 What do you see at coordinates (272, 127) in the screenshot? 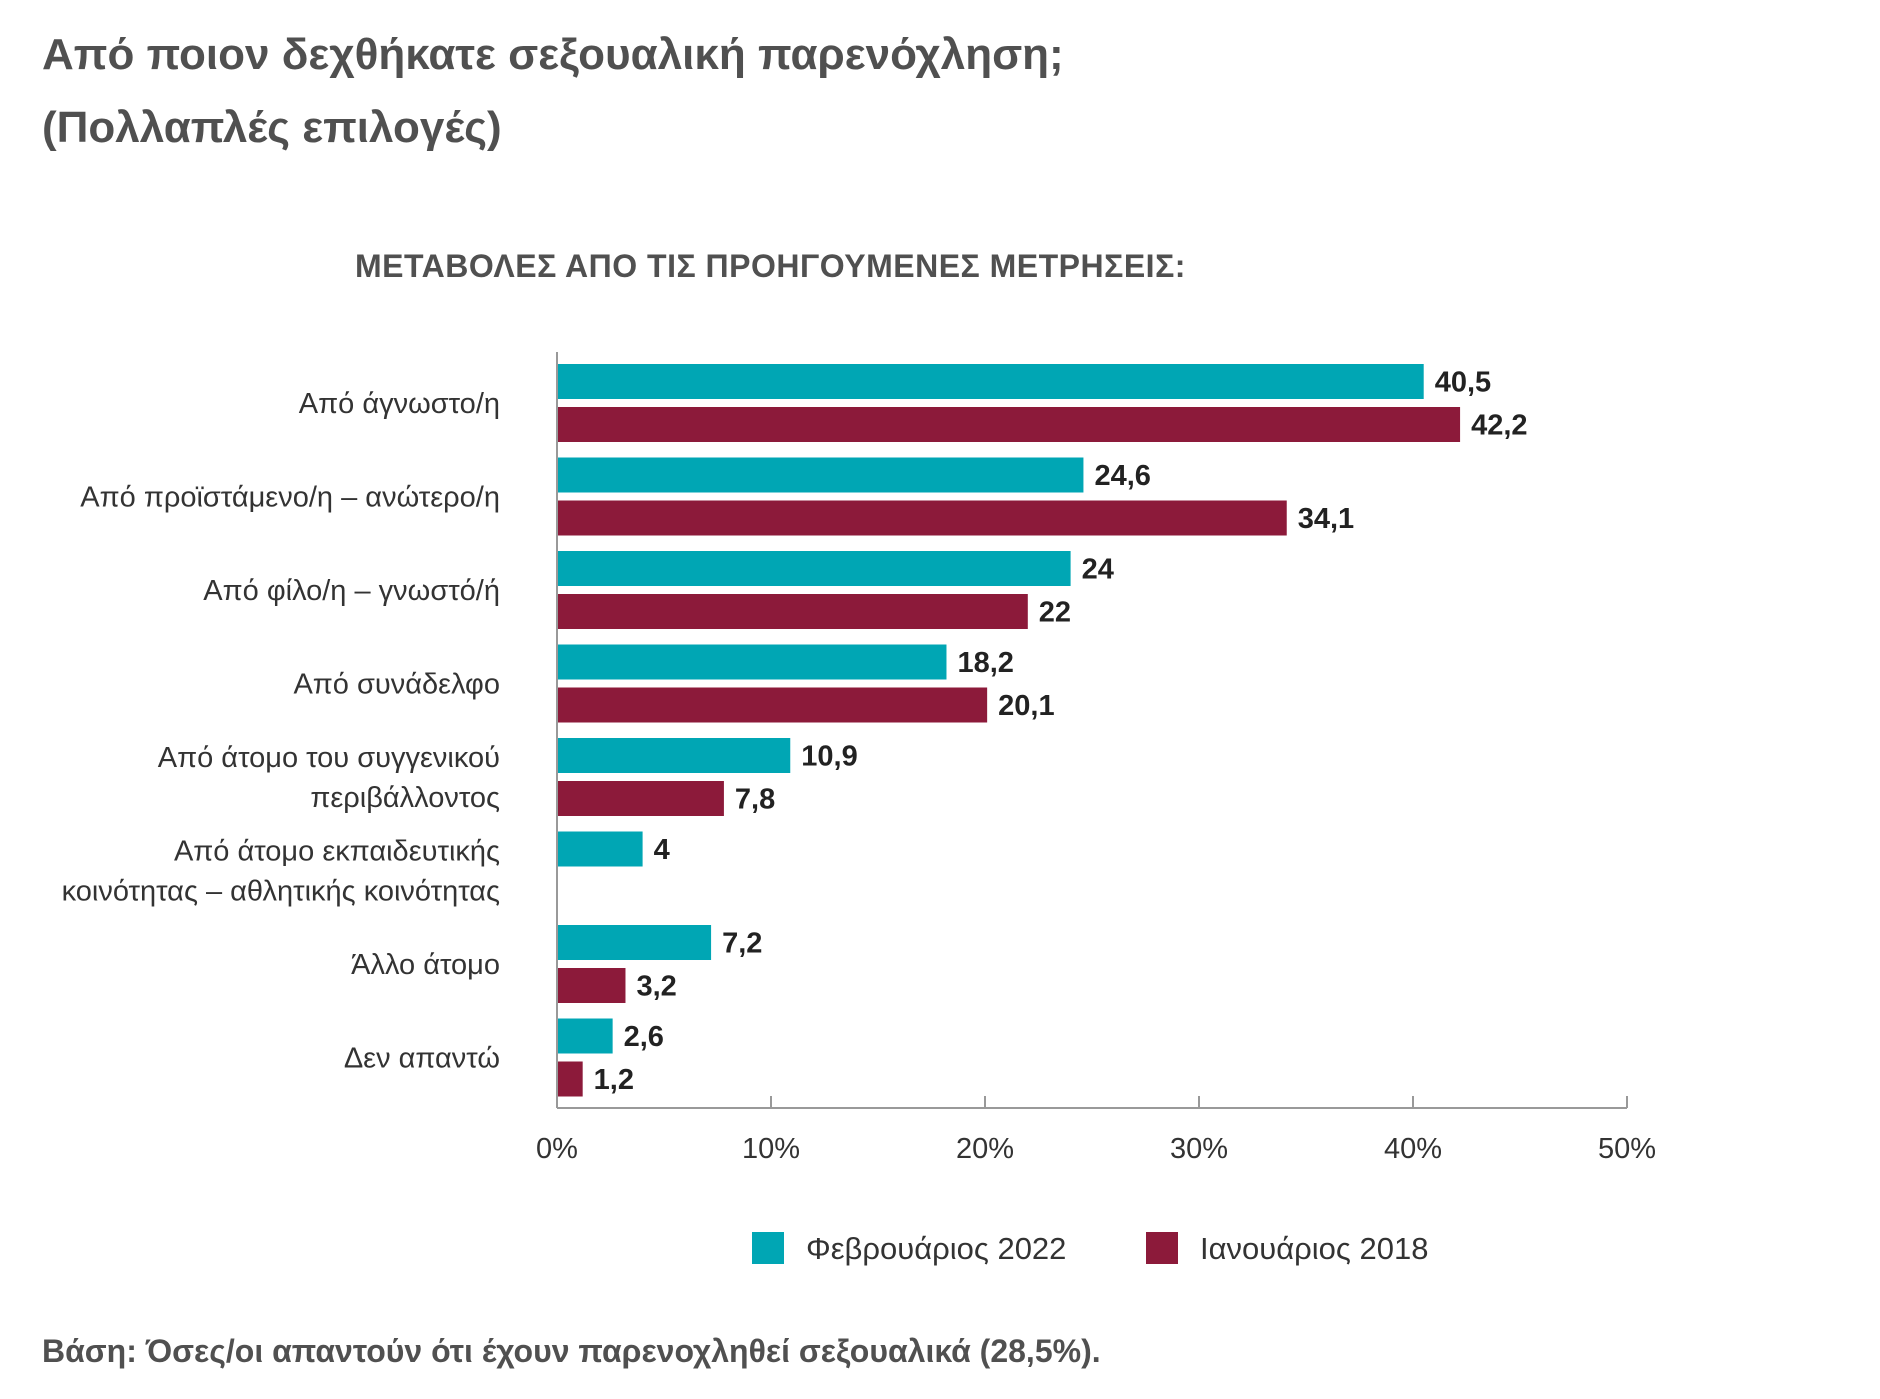
I see `chart-title-line2: (Πολλαπλές επιλογές)` at bounding box center [272, 127].